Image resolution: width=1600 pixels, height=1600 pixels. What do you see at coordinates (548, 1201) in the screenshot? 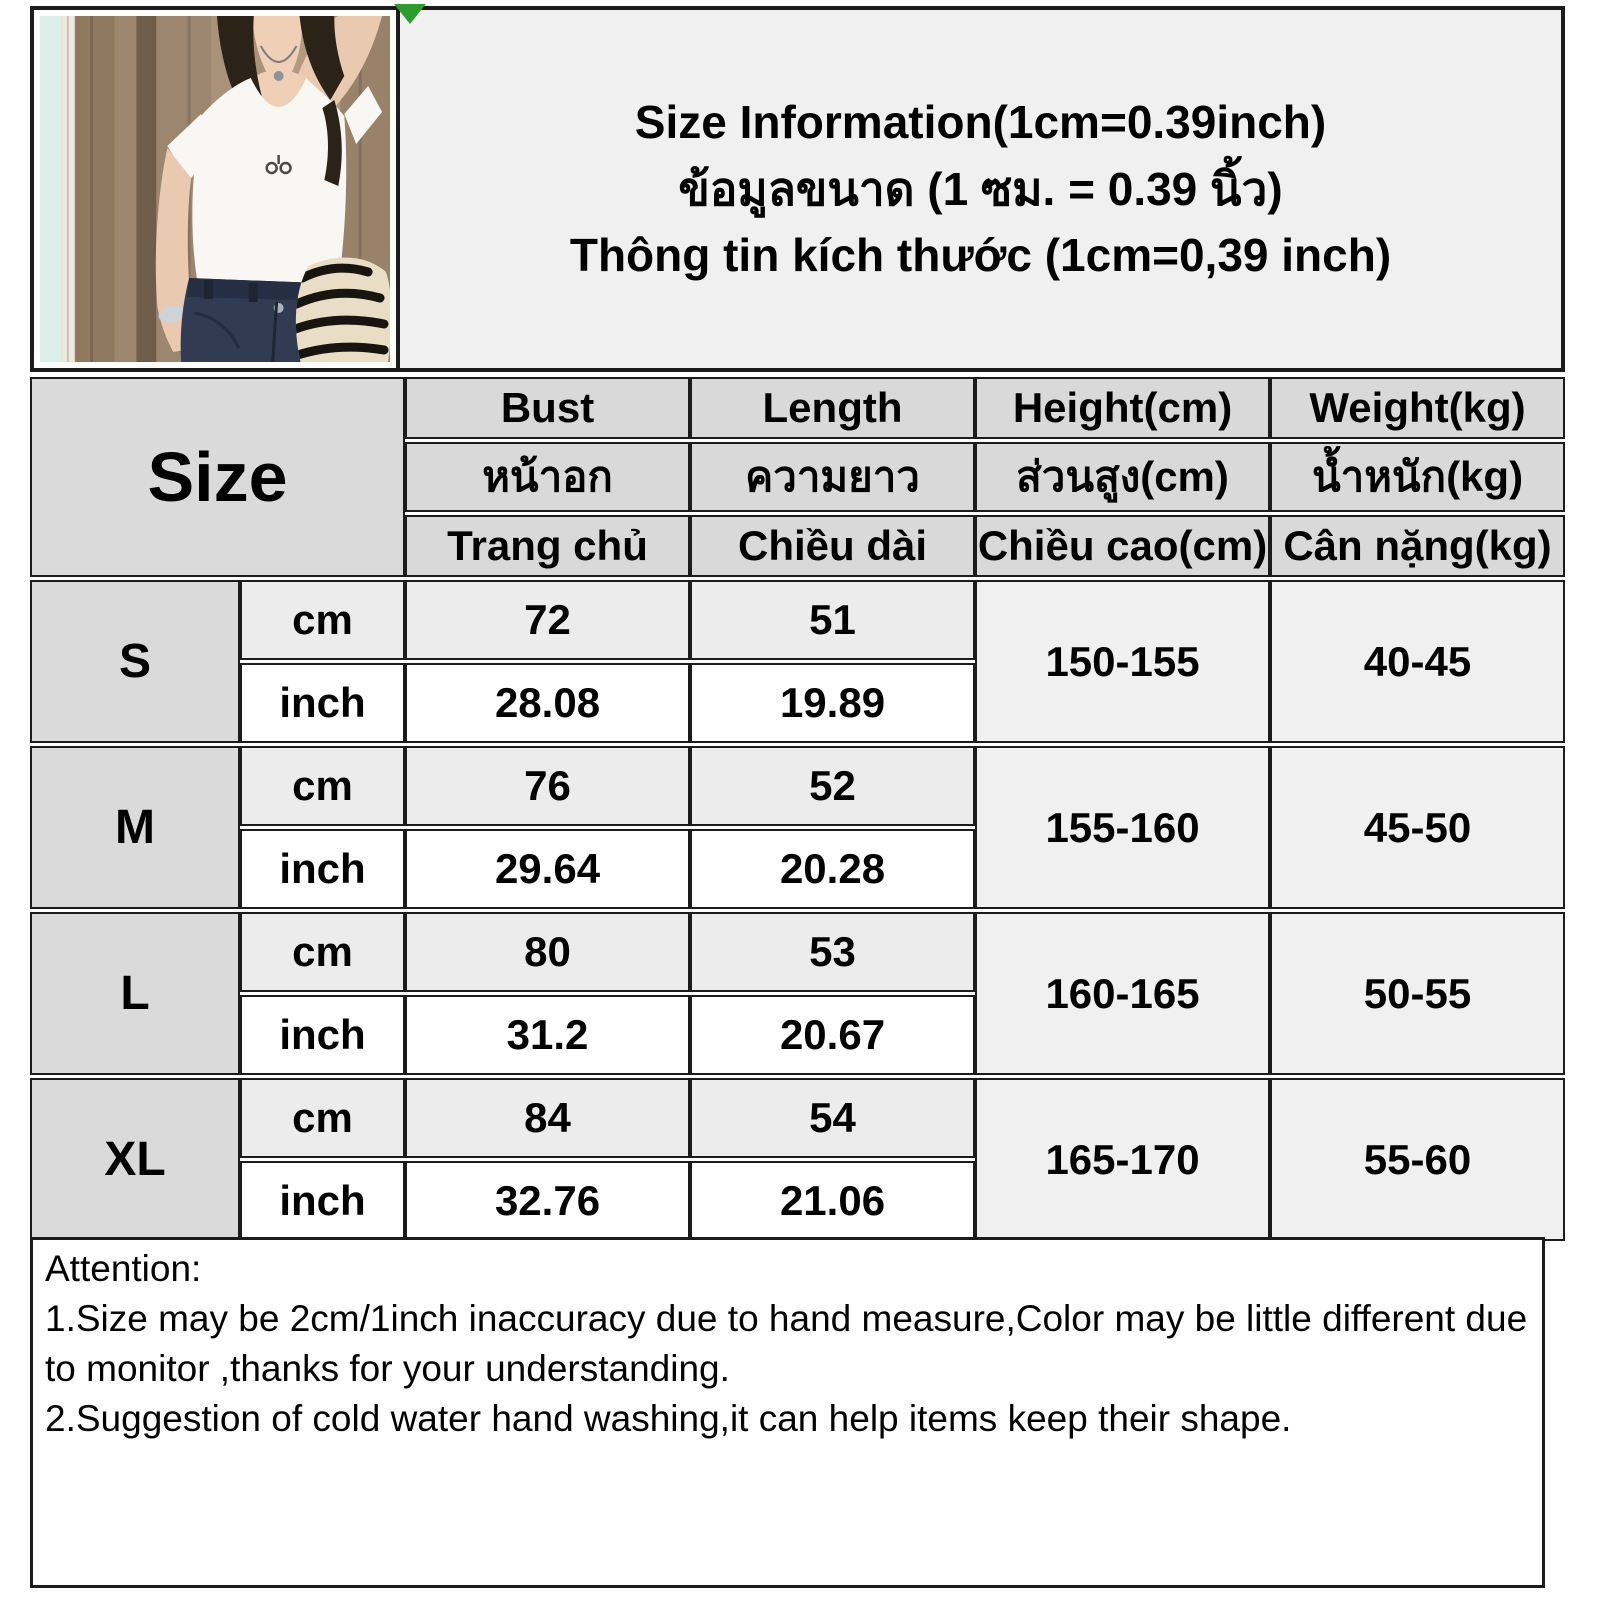
I see `bust-inch-value: 32.76` at bounding box center [548, 1201].